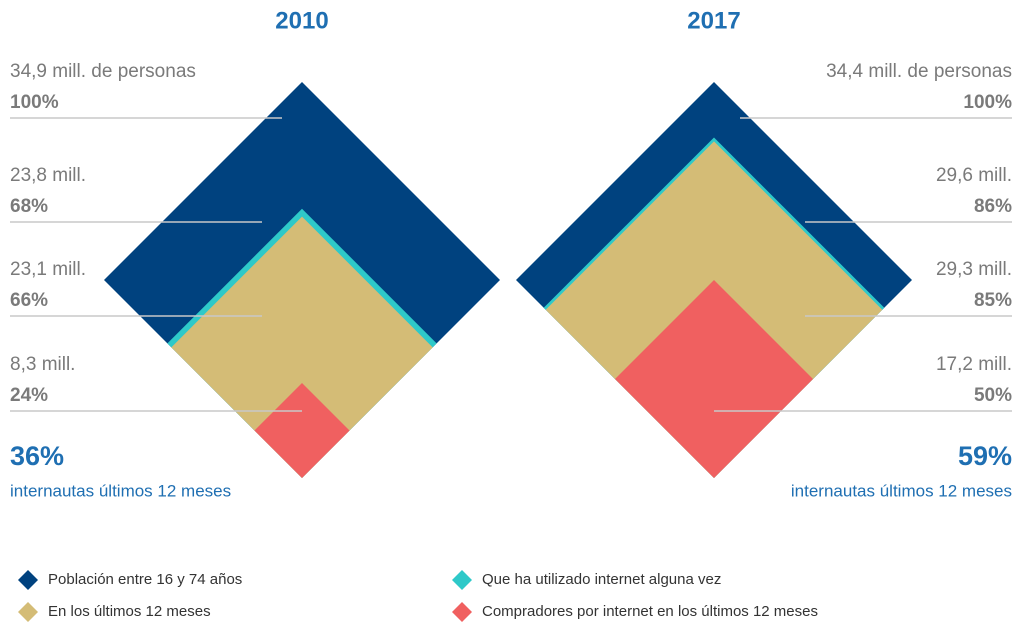 The image size is (1022, 626). I want to click on percent-label: 85%, so click(993, 300).